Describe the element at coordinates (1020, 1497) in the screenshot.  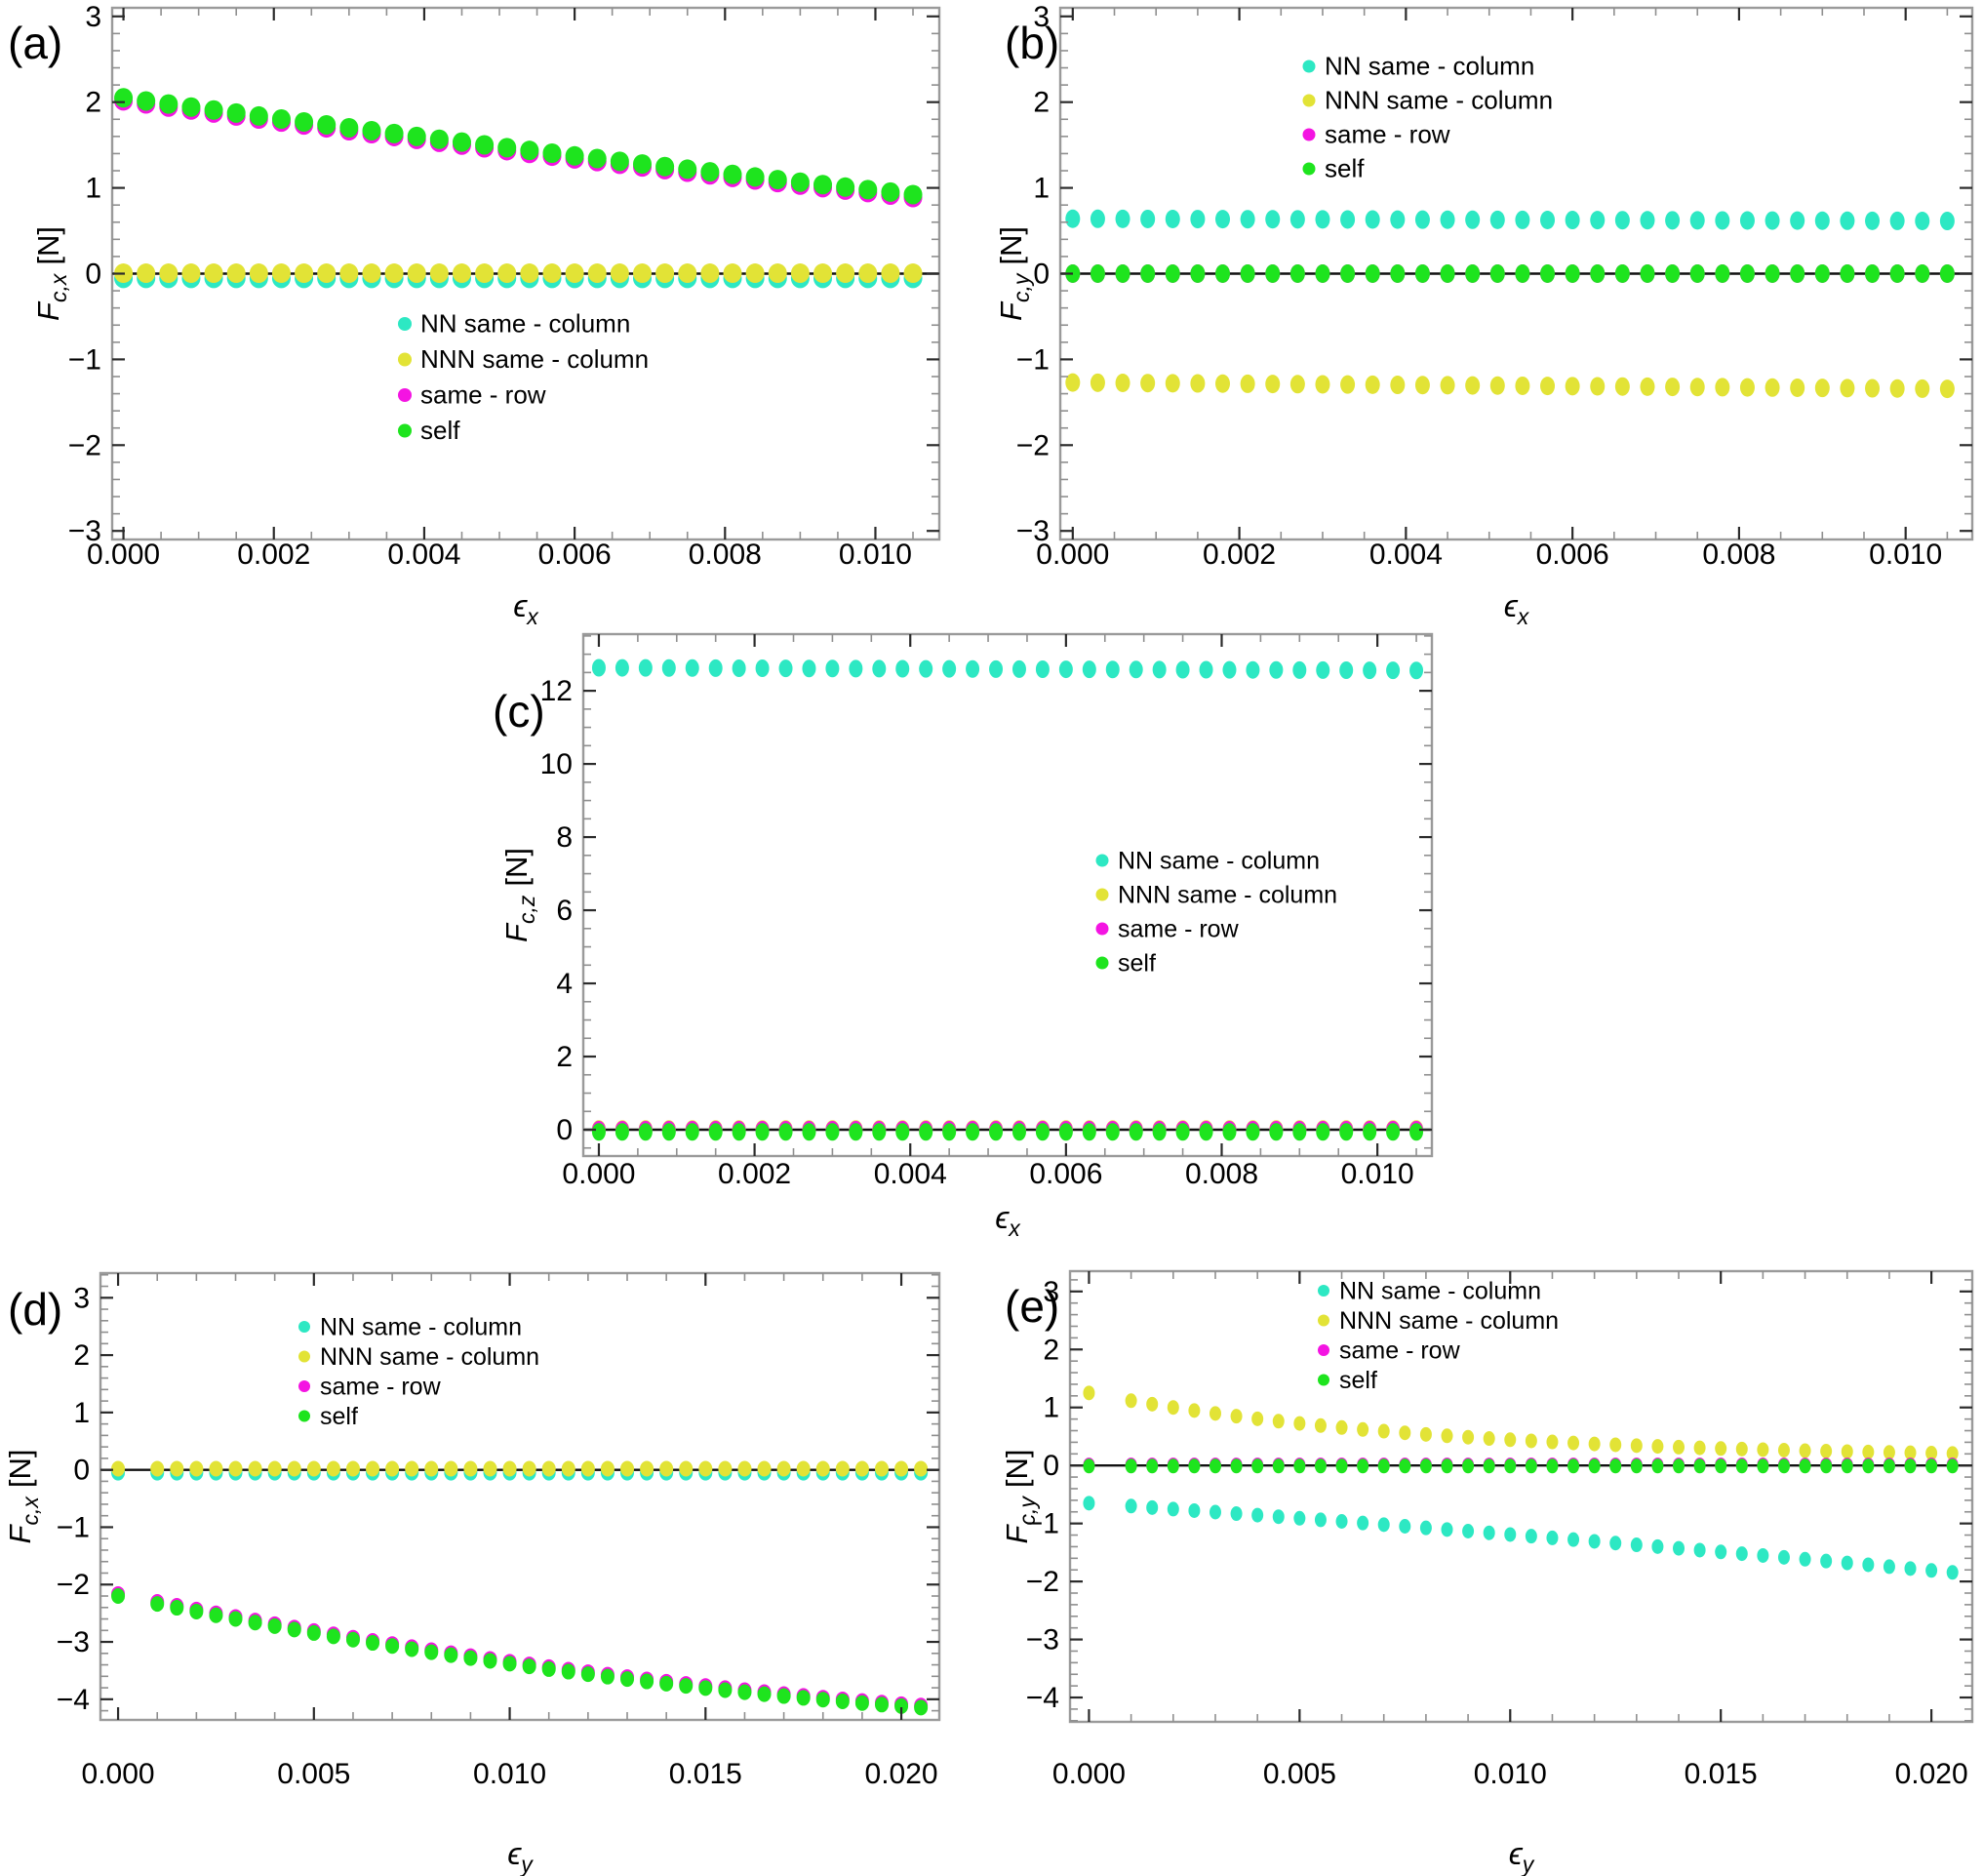
I see `y-axis-label: Fc,y[N]` at that location.